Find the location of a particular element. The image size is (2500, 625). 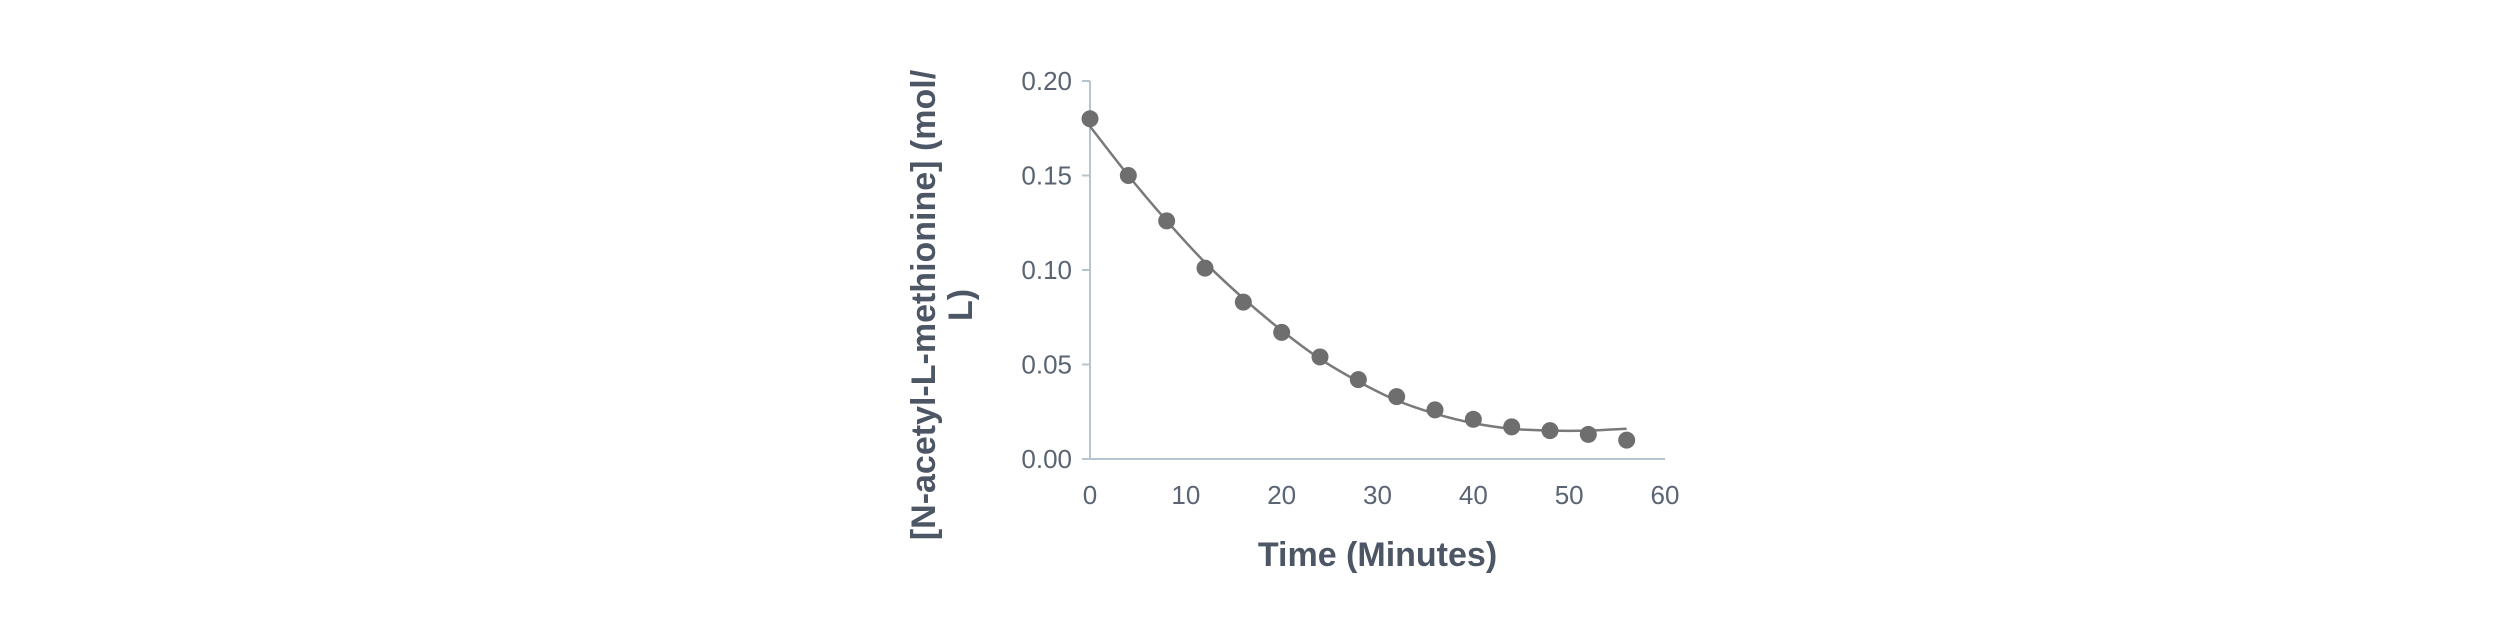

y-tick-label: 0.15 is located at coordinates (1046, 176).